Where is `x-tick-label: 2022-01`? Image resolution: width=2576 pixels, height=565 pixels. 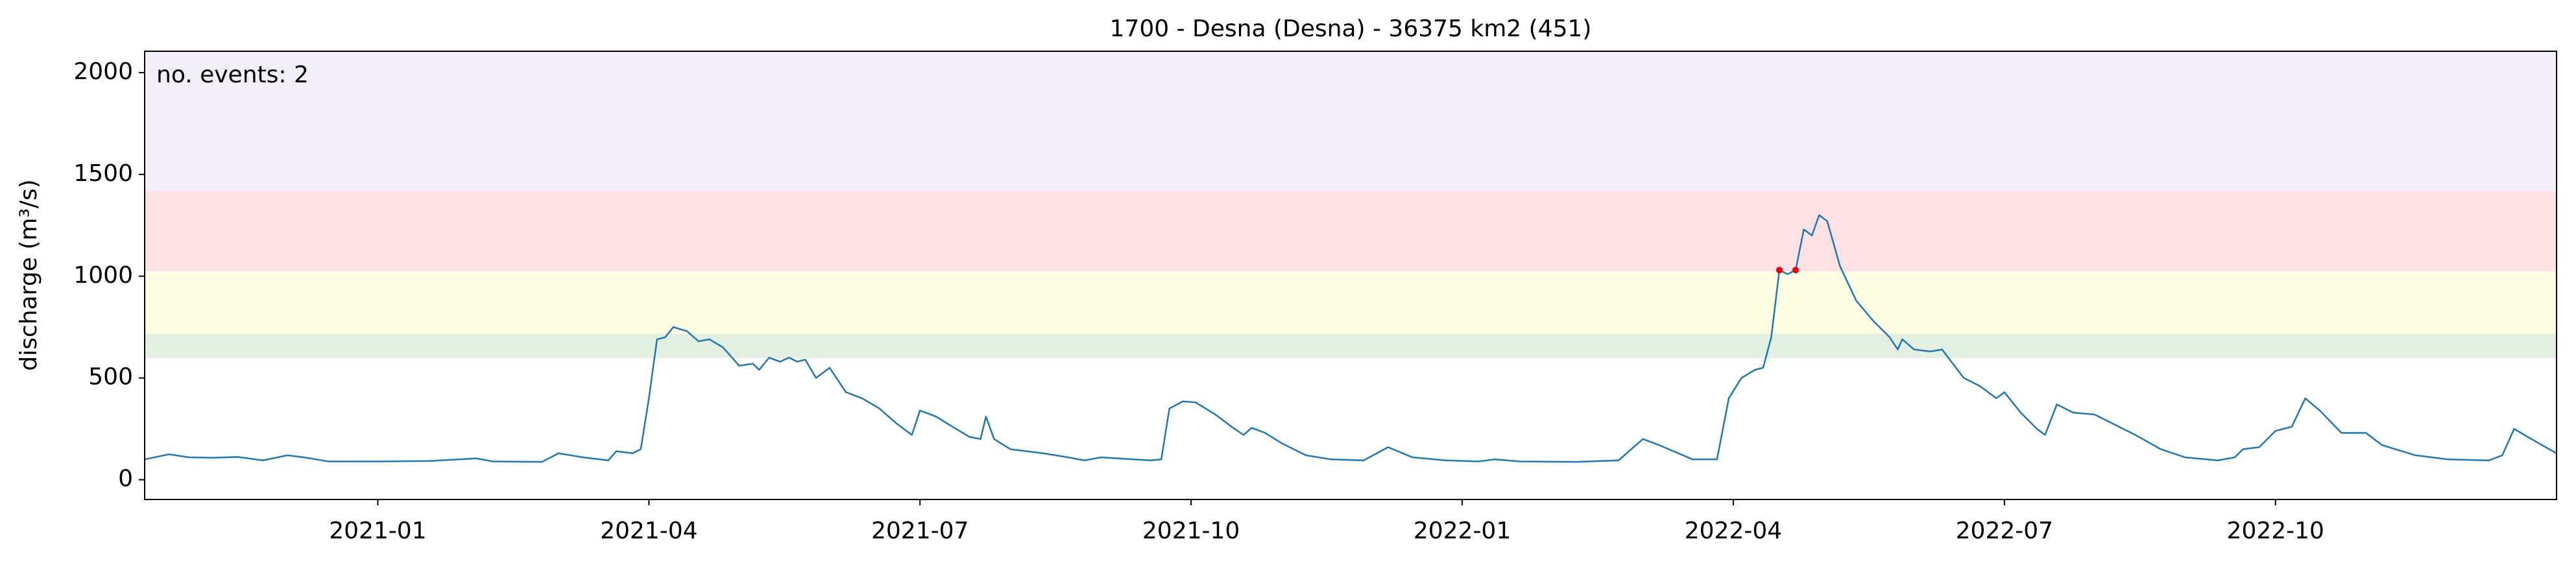 x-tick-label: 2022-01 is located at coordinates (1462, 531).